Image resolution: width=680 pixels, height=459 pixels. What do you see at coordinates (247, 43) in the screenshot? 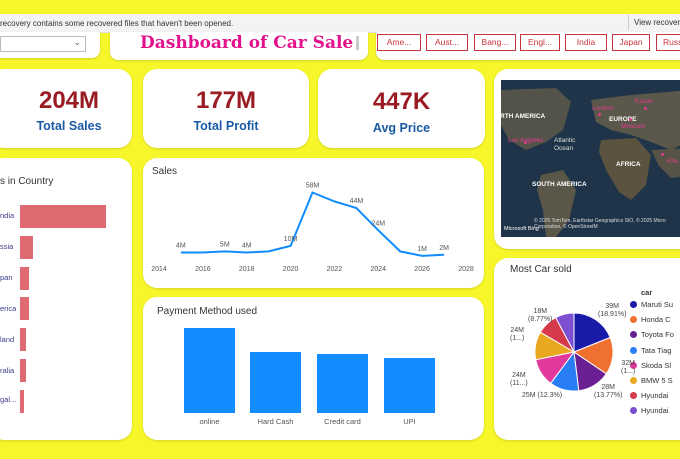
I see `dashboard-title: Dashboard of Car Sale` at bounding box center [247, 43].